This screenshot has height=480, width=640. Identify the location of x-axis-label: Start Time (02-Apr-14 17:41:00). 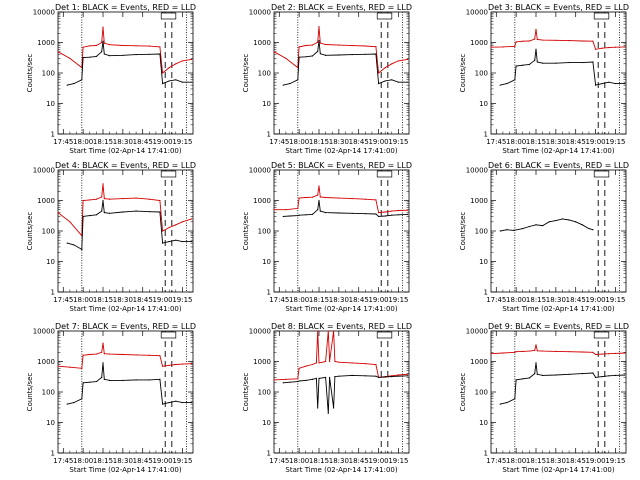
(341, 309).